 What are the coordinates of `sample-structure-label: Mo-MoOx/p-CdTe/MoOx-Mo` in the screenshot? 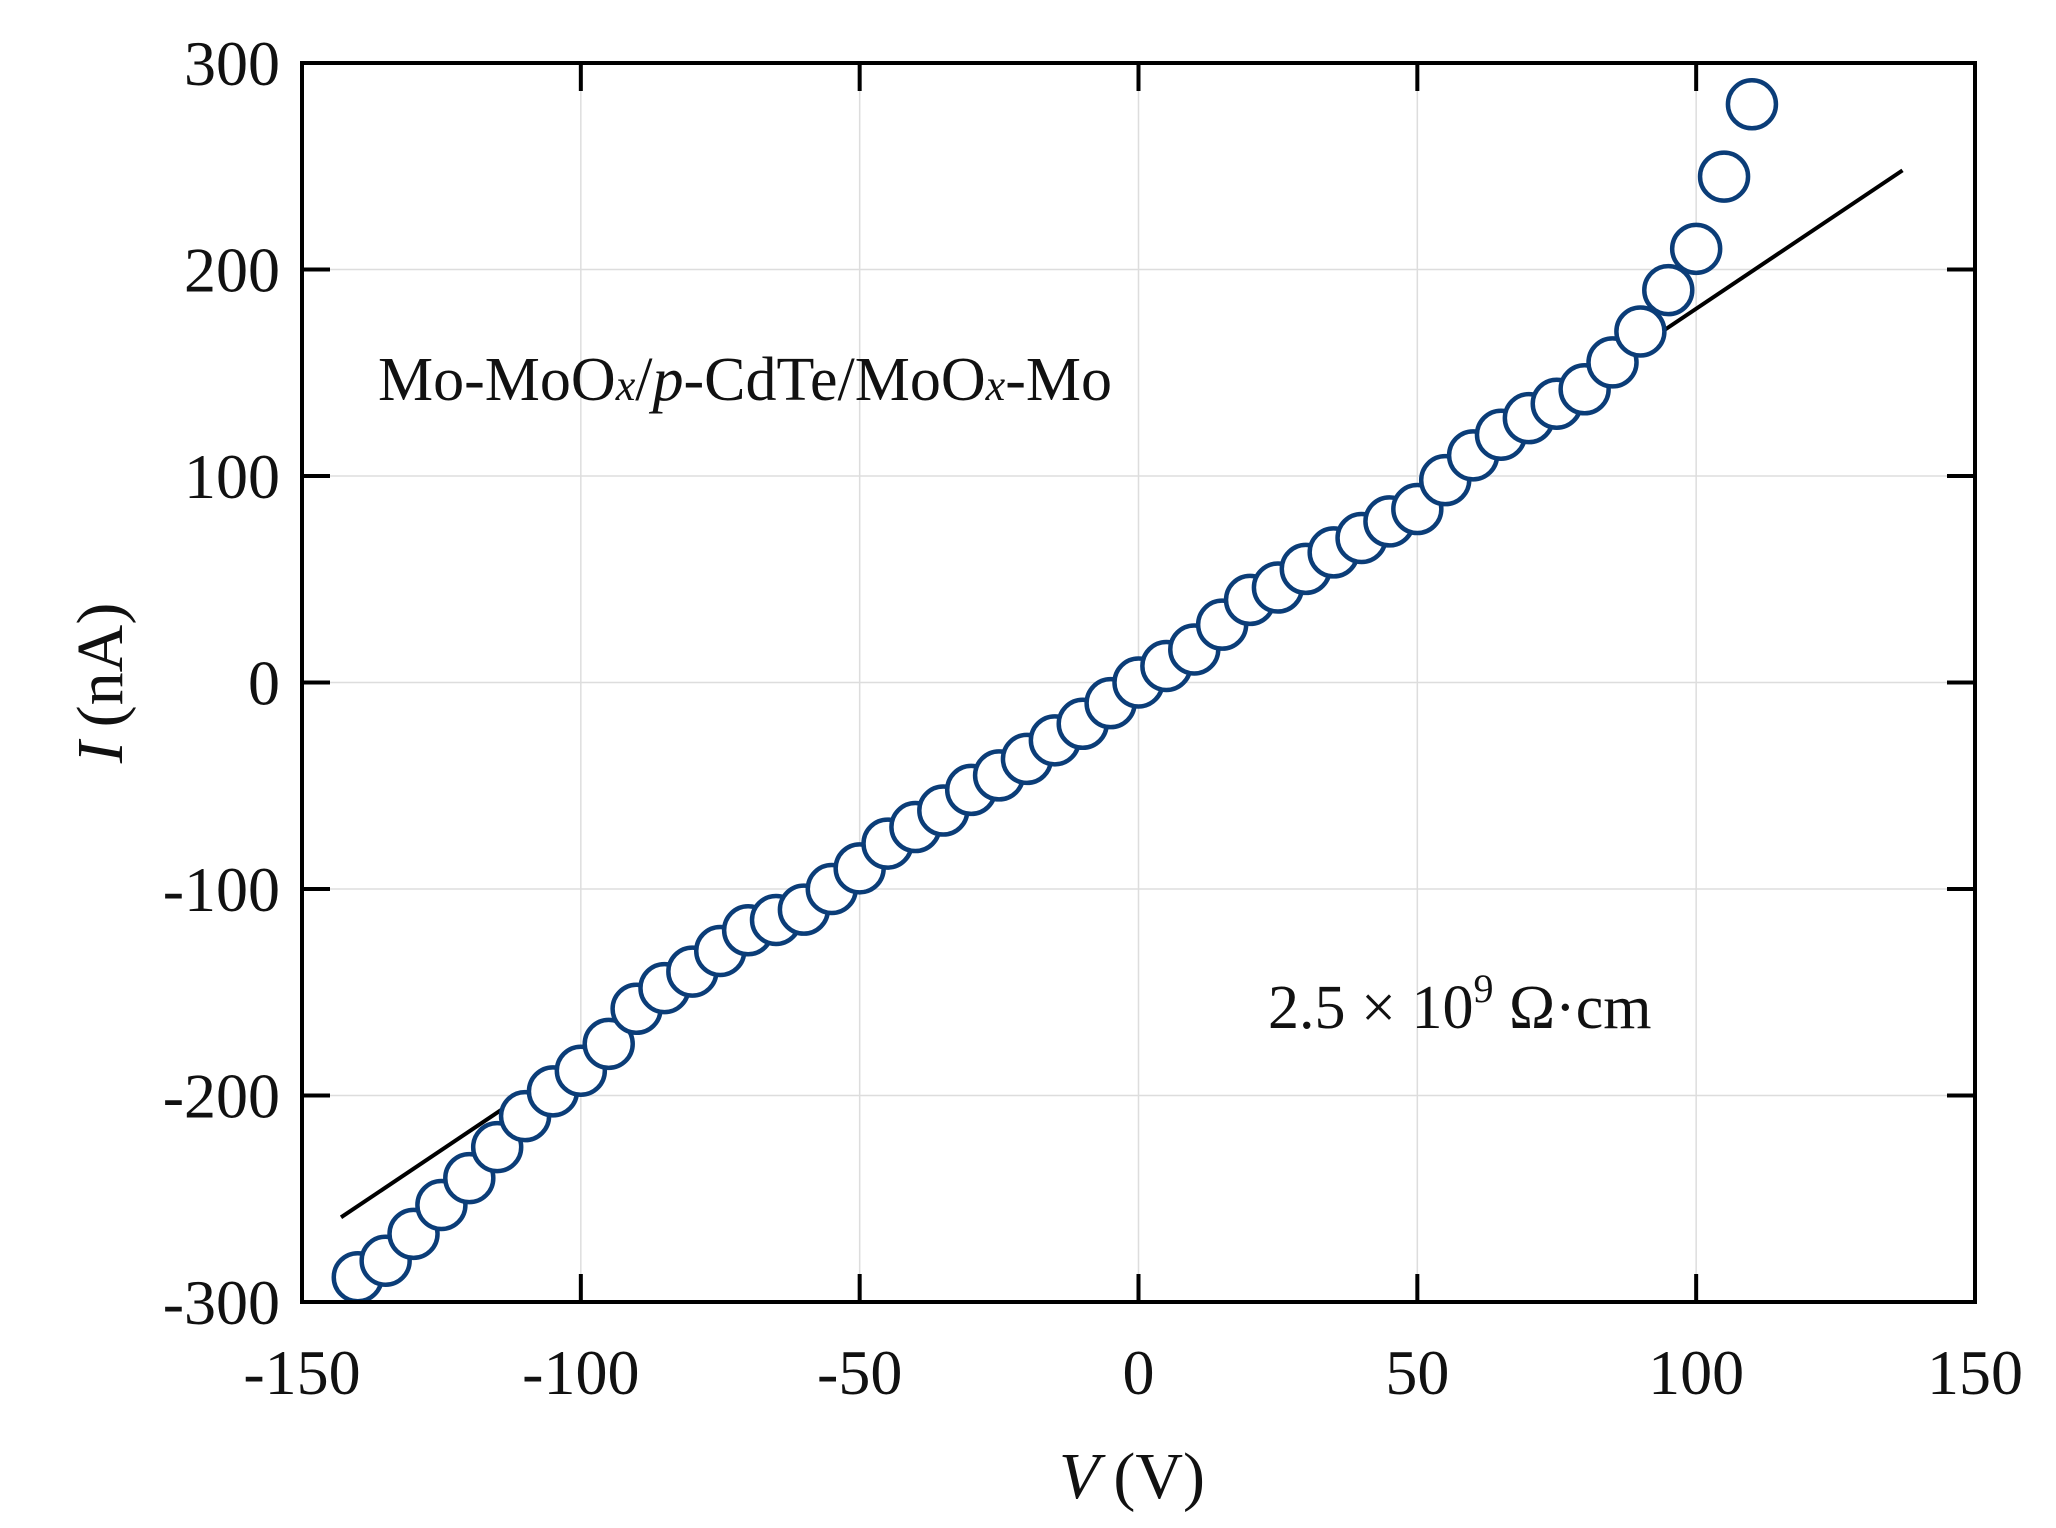 It's located at (745, 380).